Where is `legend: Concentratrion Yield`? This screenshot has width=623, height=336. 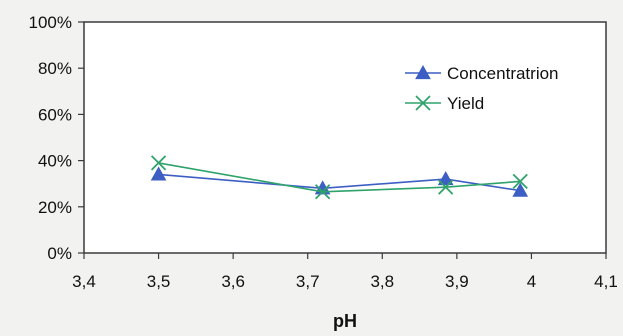
legend: Concentratrion Yield is located at coordinates (482, 88).